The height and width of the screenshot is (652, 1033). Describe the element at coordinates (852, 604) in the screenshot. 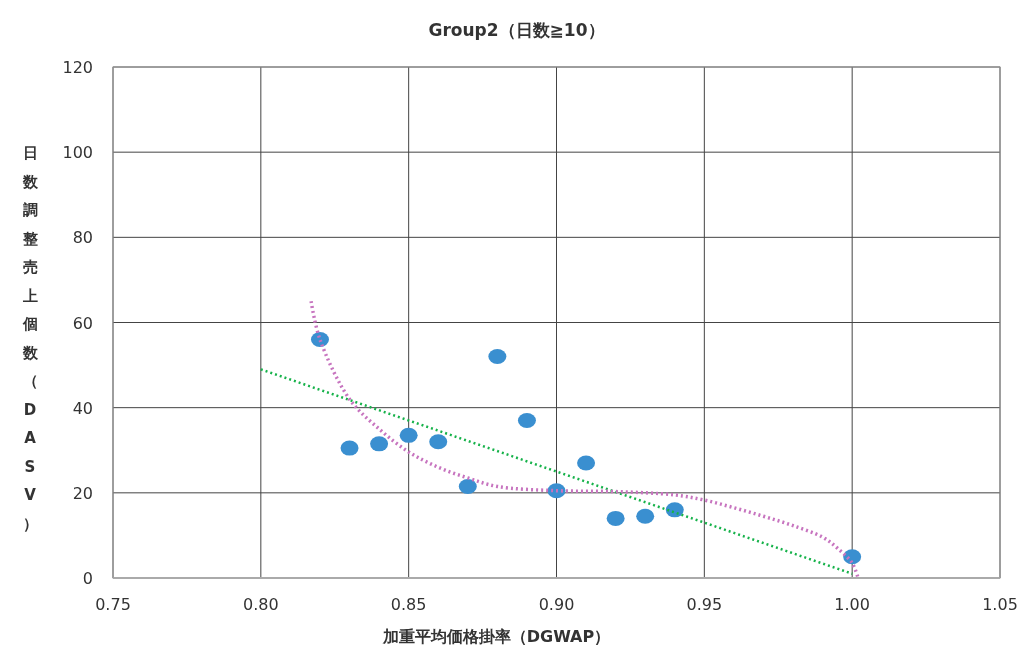

I see `x-tick-label: 1.00` at that location.